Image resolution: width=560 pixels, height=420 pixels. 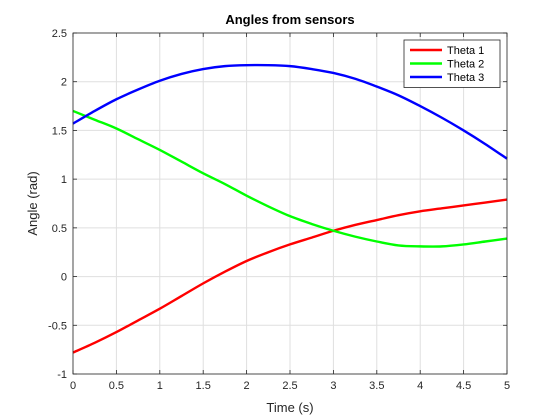 What do you see at coordinates (465, 65) in the screenshot?
I see `legend-entry-label: Theta 2` at bounding box center [465, 65].